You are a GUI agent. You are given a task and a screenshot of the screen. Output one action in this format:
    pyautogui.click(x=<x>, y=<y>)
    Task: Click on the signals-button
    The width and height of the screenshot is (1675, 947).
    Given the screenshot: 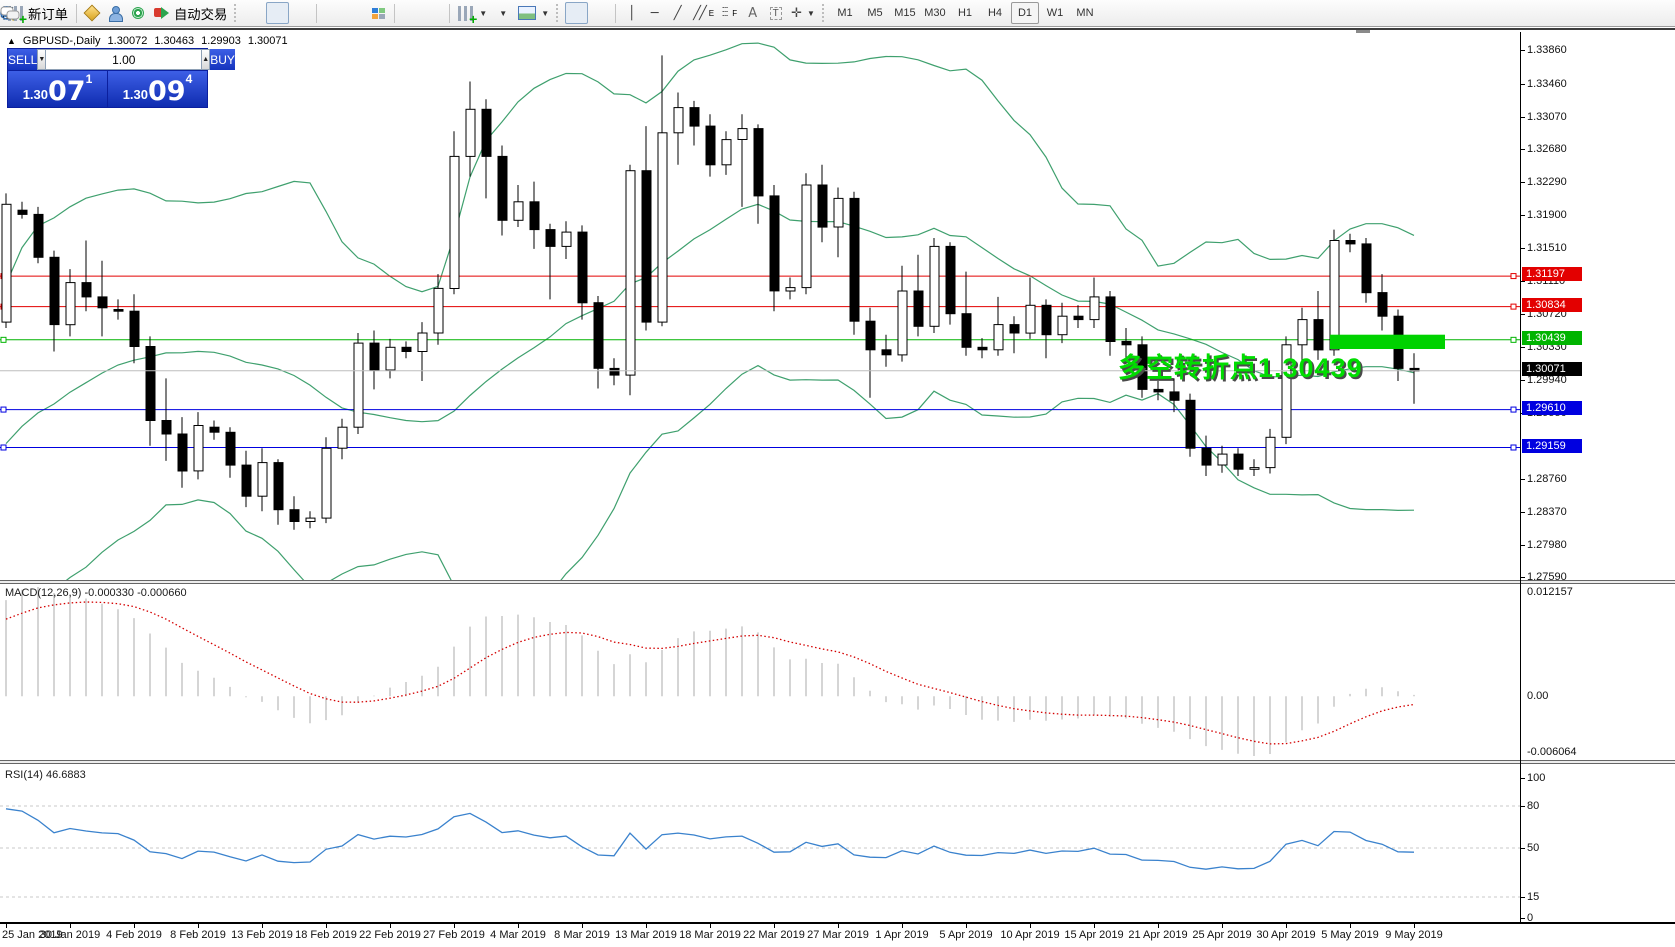 What is the action you would take?
    pyautogui.click(x=138, y=13)
    